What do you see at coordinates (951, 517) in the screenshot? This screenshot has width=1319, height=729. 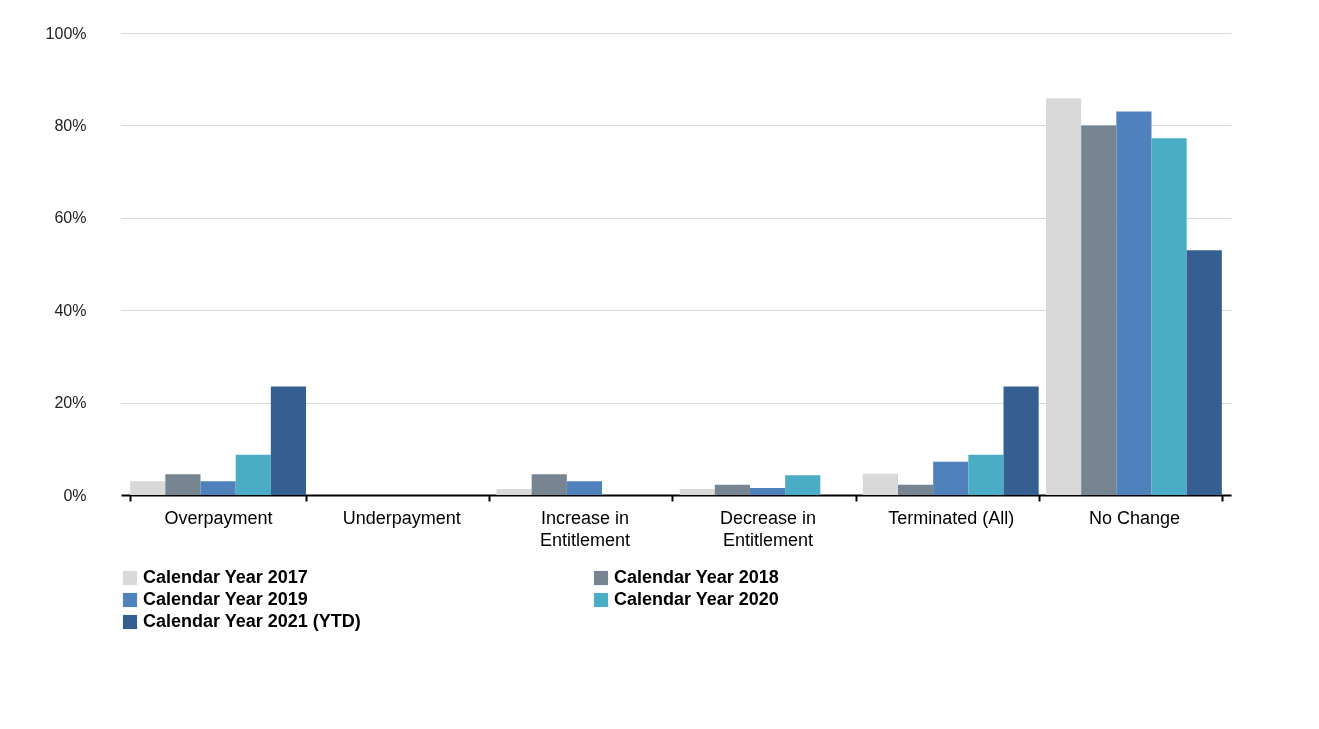 I see `x-tick-label: Terminated (All)` at bounding box center [951, 517].